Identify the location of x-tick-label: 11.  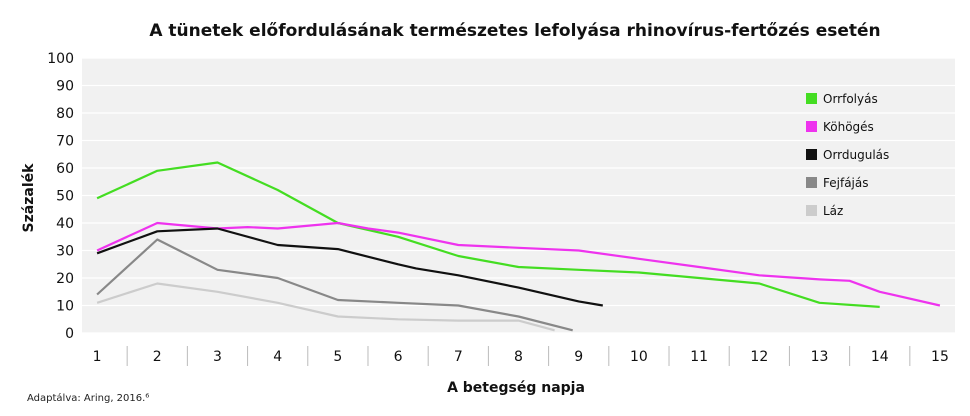
(699, 357).